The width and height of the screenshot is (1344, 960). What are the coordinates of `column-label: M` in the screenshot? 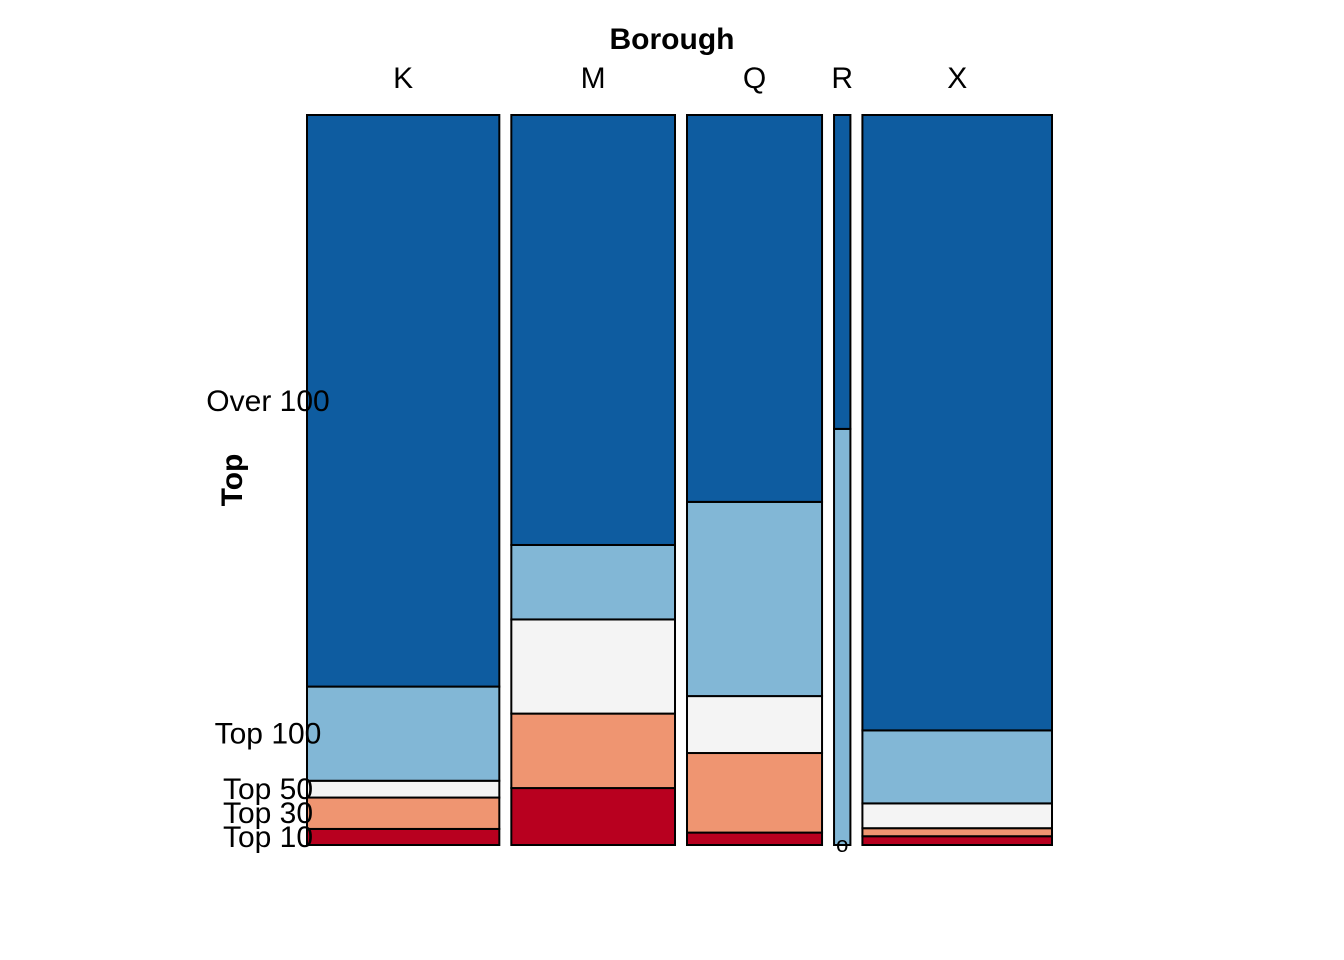 It's located at (593, 78).